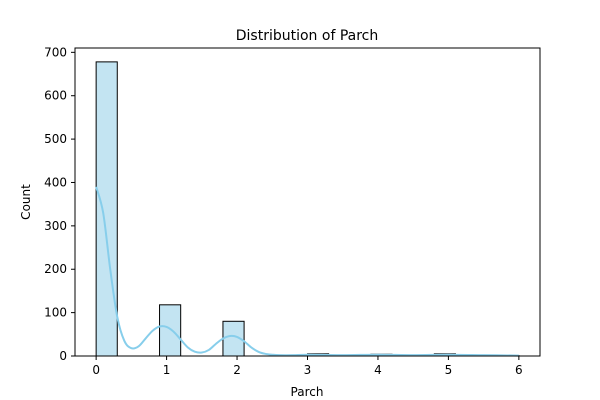 The width and height of the screenshot is (600, 400). I want to click on y-tick-label-7: 700, so click(55, 52).